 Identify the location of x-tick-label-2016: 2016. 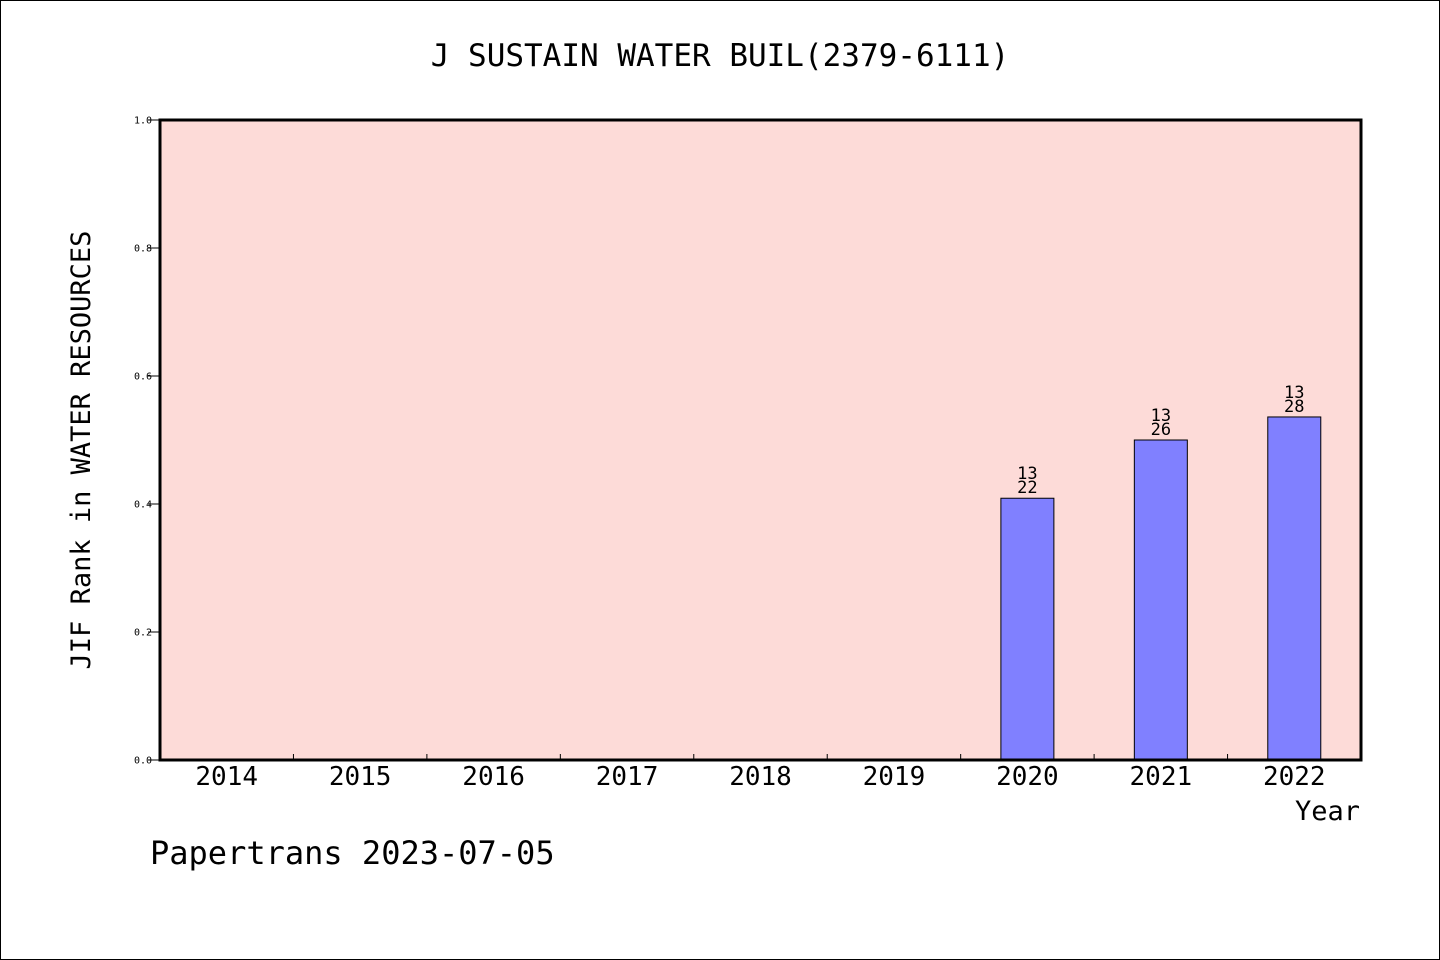
(493, 777).